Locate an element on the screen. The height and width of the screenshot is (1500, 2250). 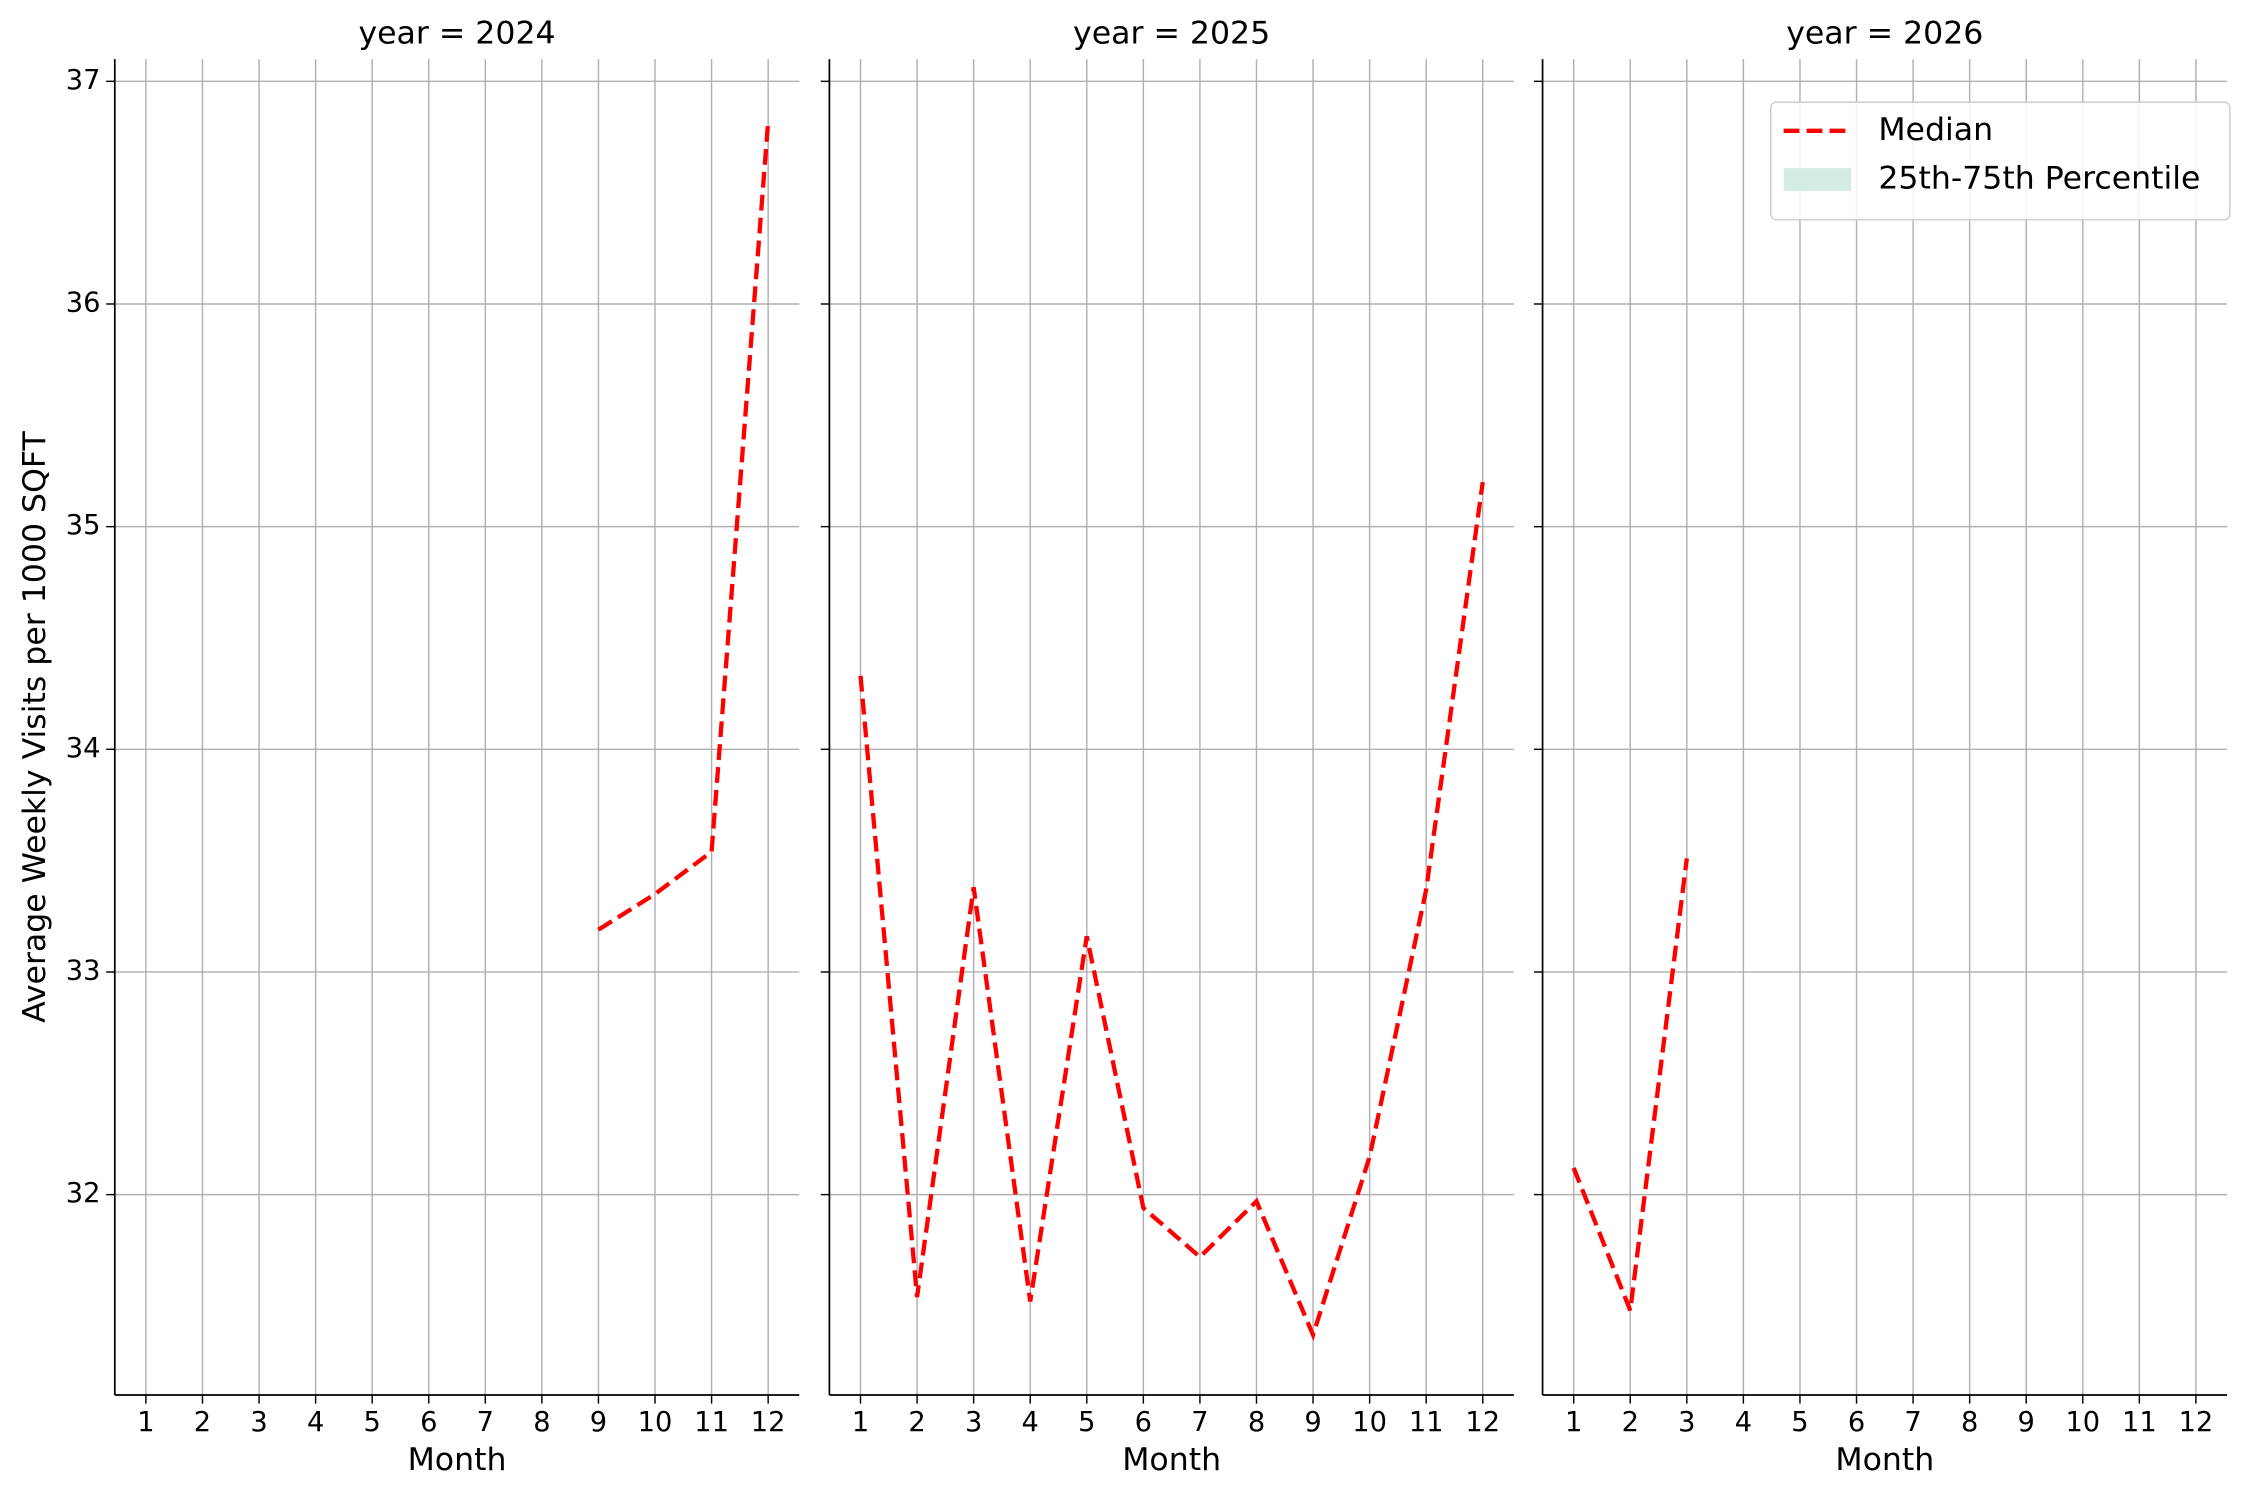
y-tick-label: 32 is located at coordinates (83, 1193).